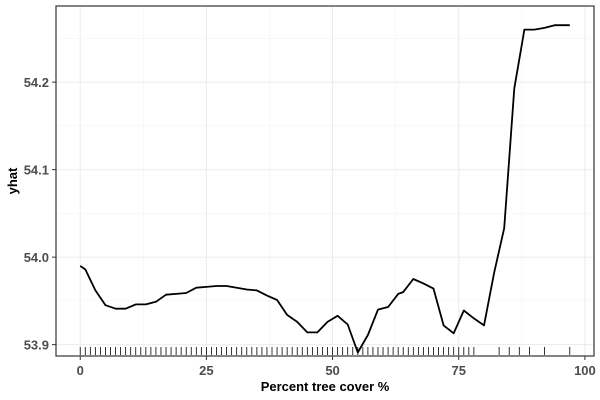  What do you see at coordinates (585, 370) in the screenshot?
I see `x-tick-label: 100` at bounding box center [585, 370].